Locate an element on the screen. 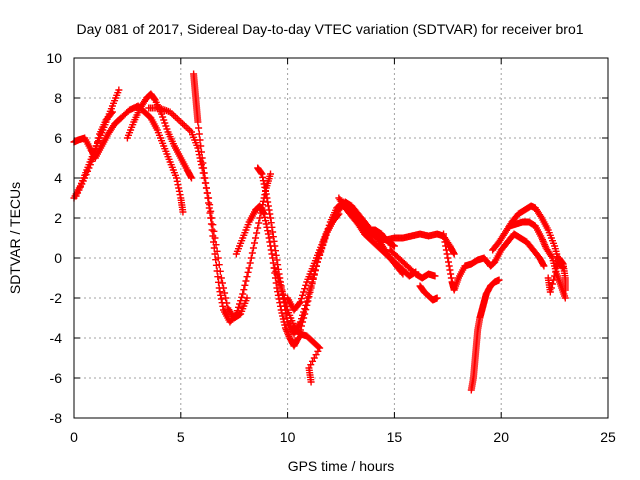 Image resolution: width=640 pixels, height=480 pixels. y-tick-label: 8 is located at coordinates (58, 98).